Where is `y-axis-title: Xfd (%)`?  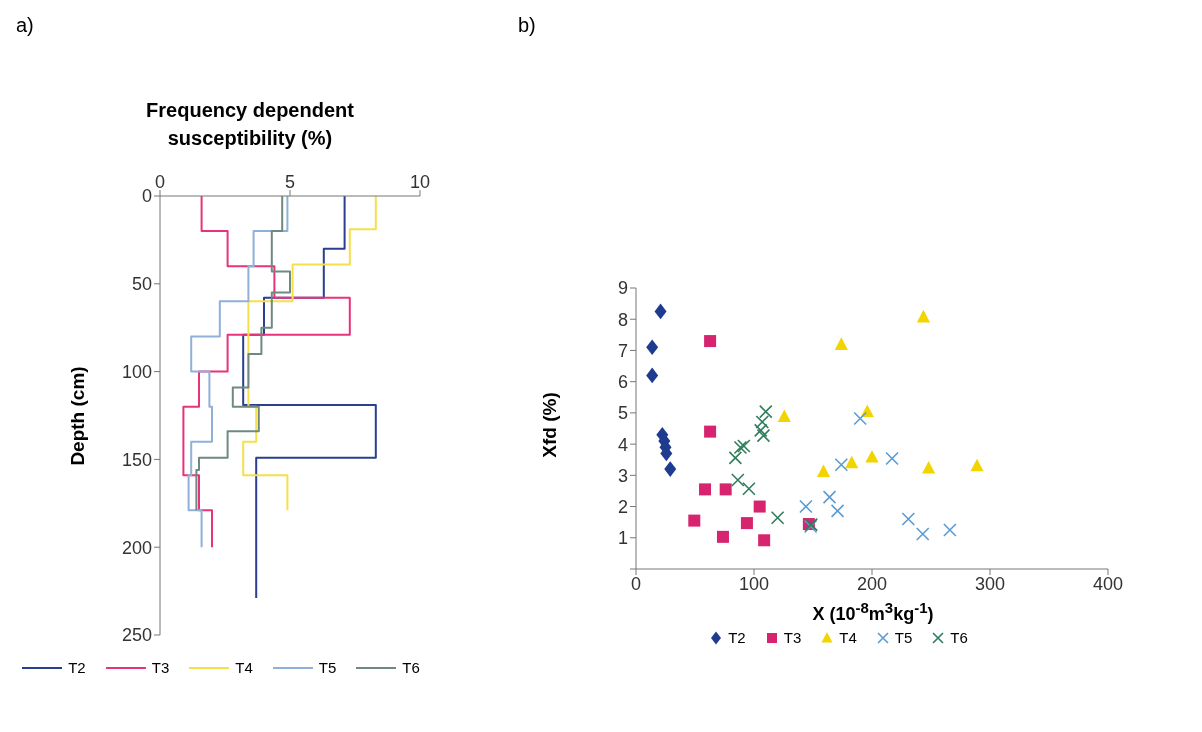
y-axis-title: Xfd (%) is located at coordinates (550, 424).